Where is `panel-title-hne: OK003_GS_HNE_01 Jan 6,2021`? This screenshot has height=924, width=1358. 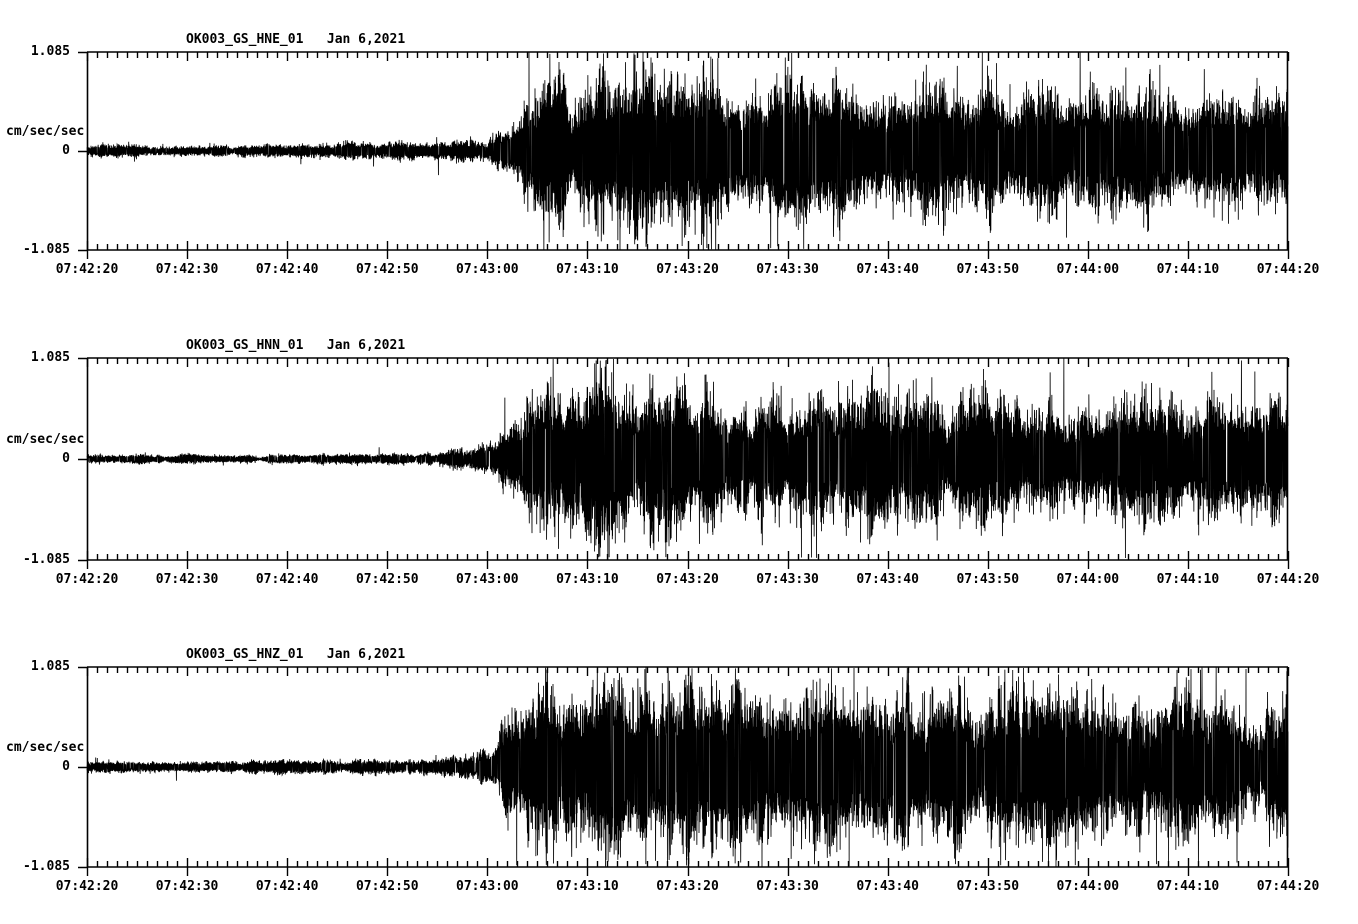
panel-title-hne: OK003_GS_HNE_01 Jan 6,2021 is located at coordinates (296, 39).